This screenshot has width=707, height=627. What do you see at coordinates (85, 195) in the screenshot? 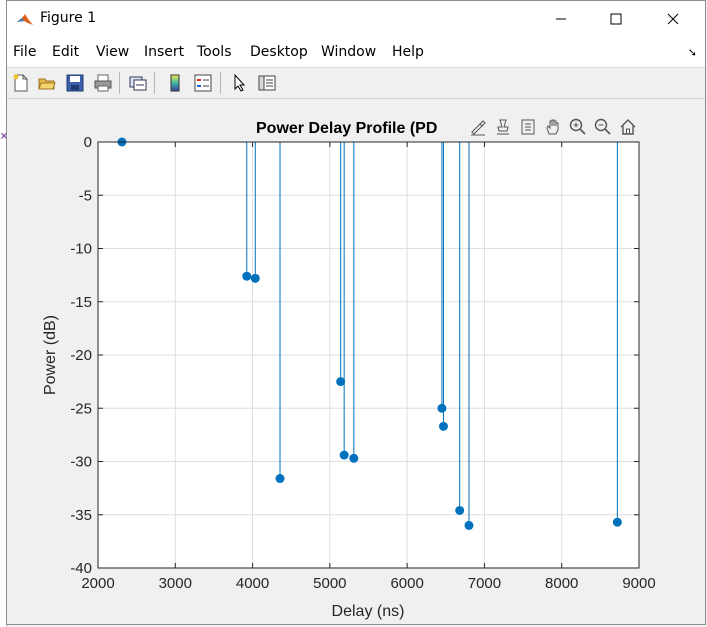
I see `y-tick-label: -5` at bounding box center [85, 195].